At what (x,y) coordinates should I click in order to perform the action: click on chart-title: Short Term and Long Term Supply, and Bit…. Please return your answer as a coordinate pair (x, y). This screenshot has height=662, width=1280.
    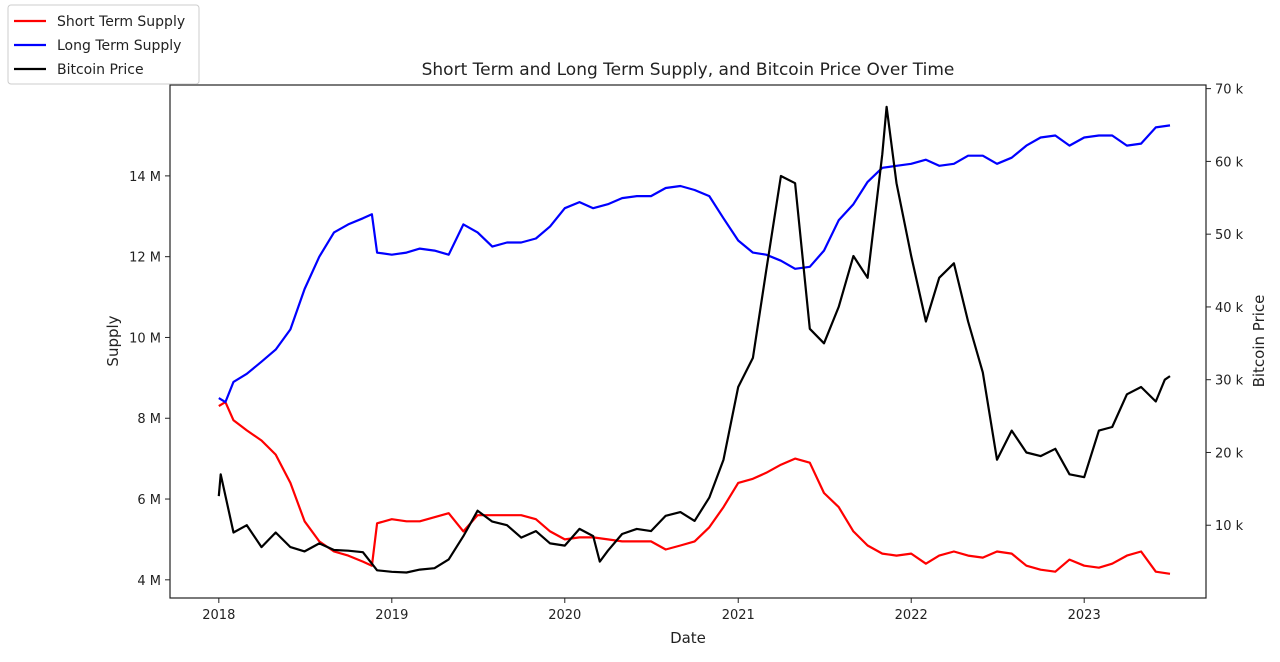
    Looking at the image, I should click on (688, 70).